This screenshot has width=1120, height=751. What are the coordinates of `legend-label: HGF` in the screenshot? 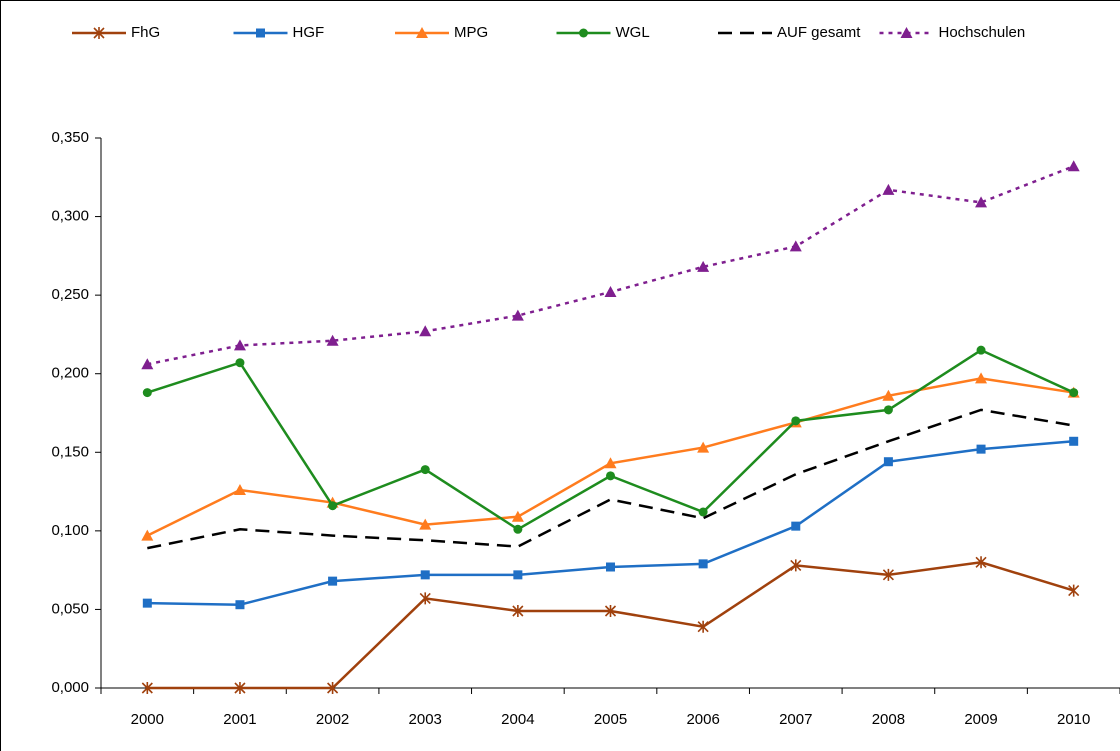 It's located at (309, 32).